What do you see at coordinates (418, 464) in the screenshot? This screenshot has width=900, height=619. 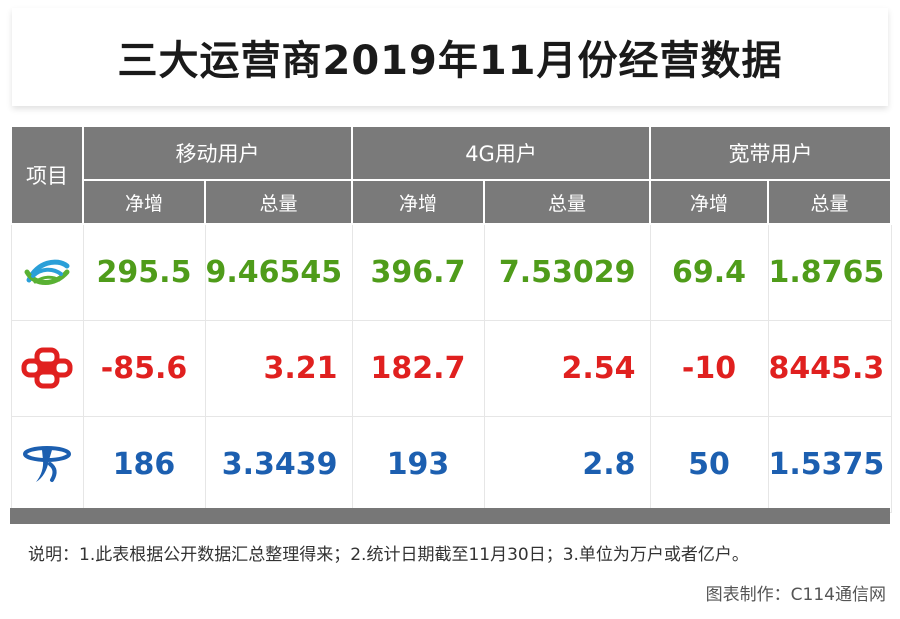 I see `4g-net-add: 193` at bounding box center [418, 464].